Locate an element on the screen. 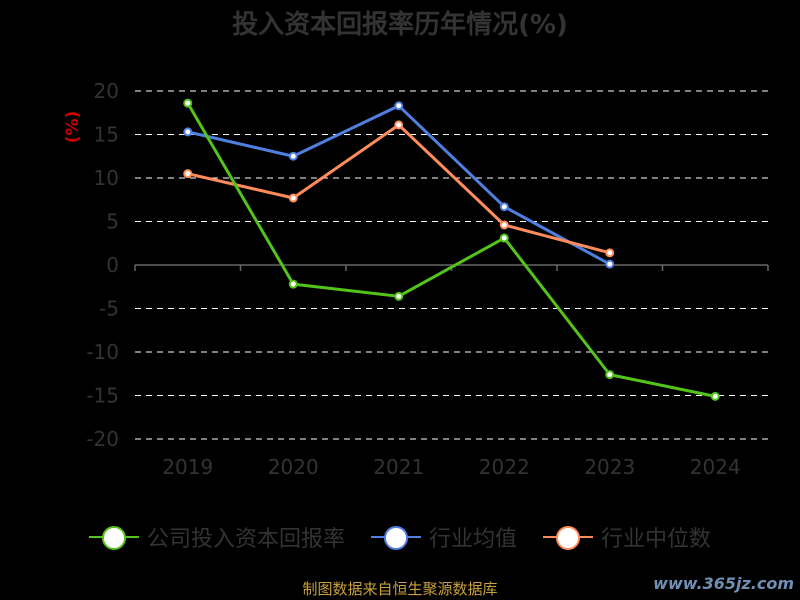  y-axis-unit-label: (%) is located at coordinates (73, 127).